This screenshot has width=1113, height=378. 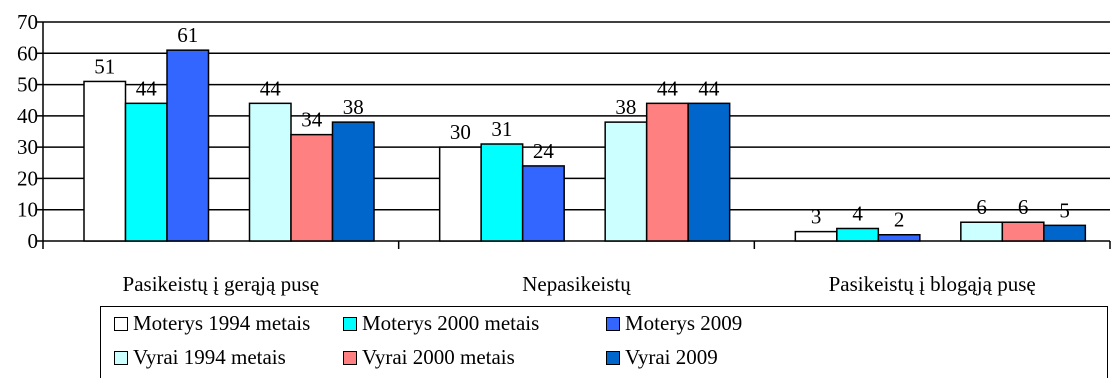 I want to click on y-tick-label: 10, so click(x=27, y=210).